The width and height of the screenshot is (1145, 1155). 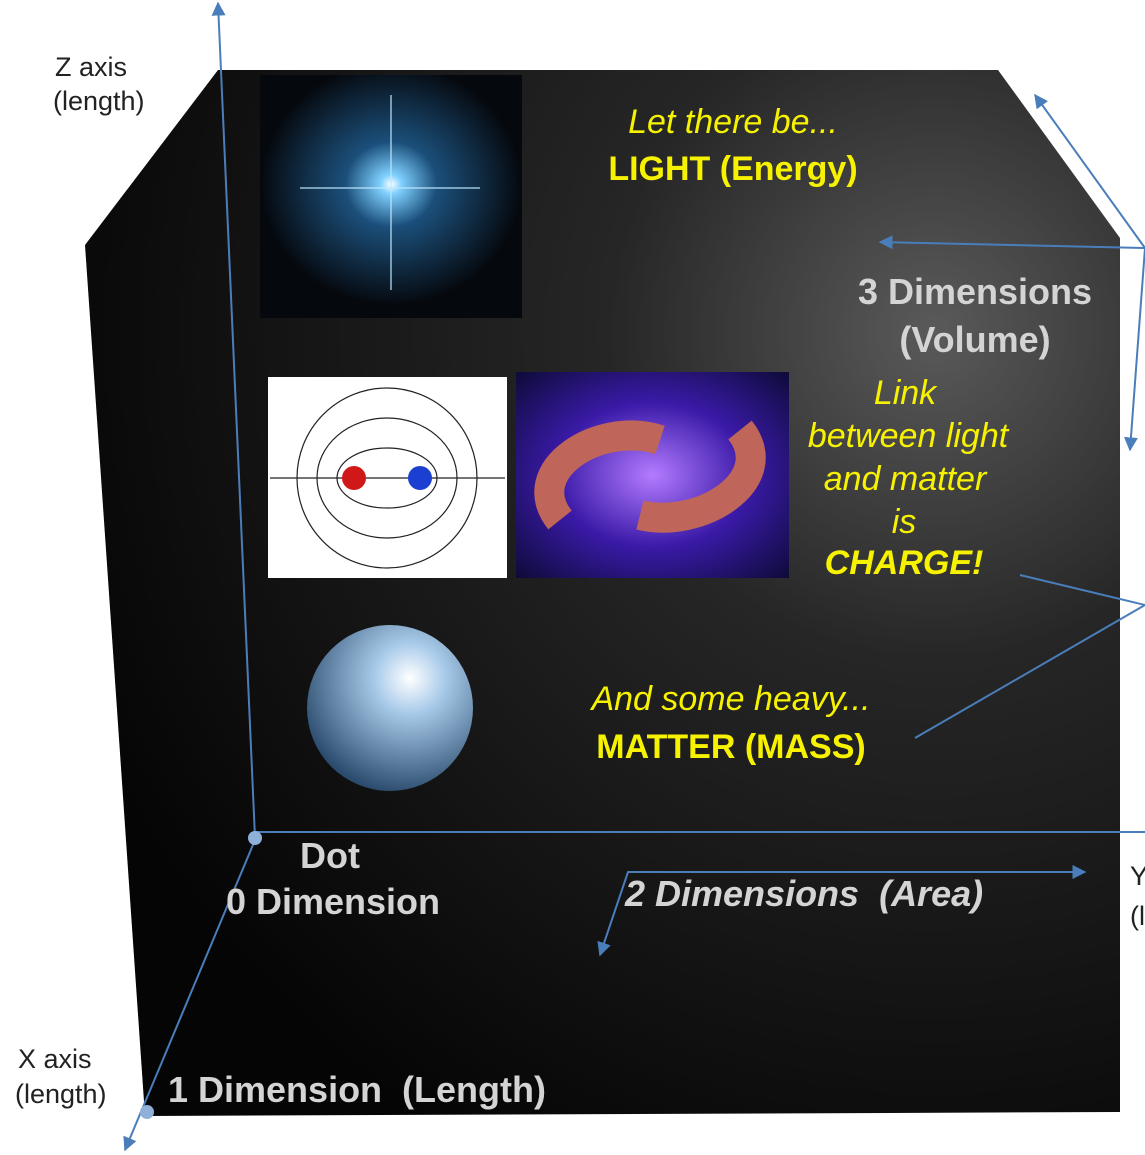 What do you see at coordinates (909, 436) in the screenshot?
I see `charge-line: between light` at bounding box center [909, 436].